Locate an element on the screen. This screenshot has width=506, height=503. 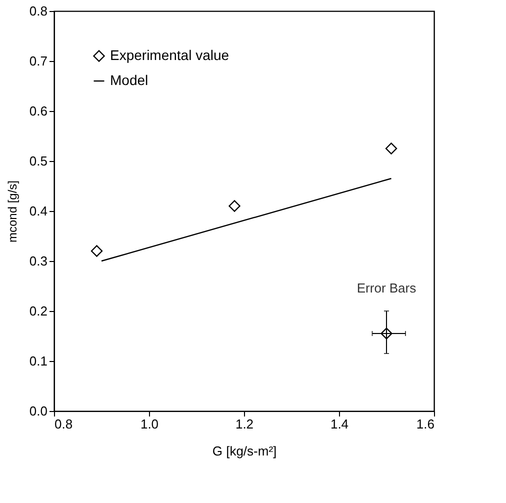
y-tick-label: 0.0 is located at coordinates (38, 411).